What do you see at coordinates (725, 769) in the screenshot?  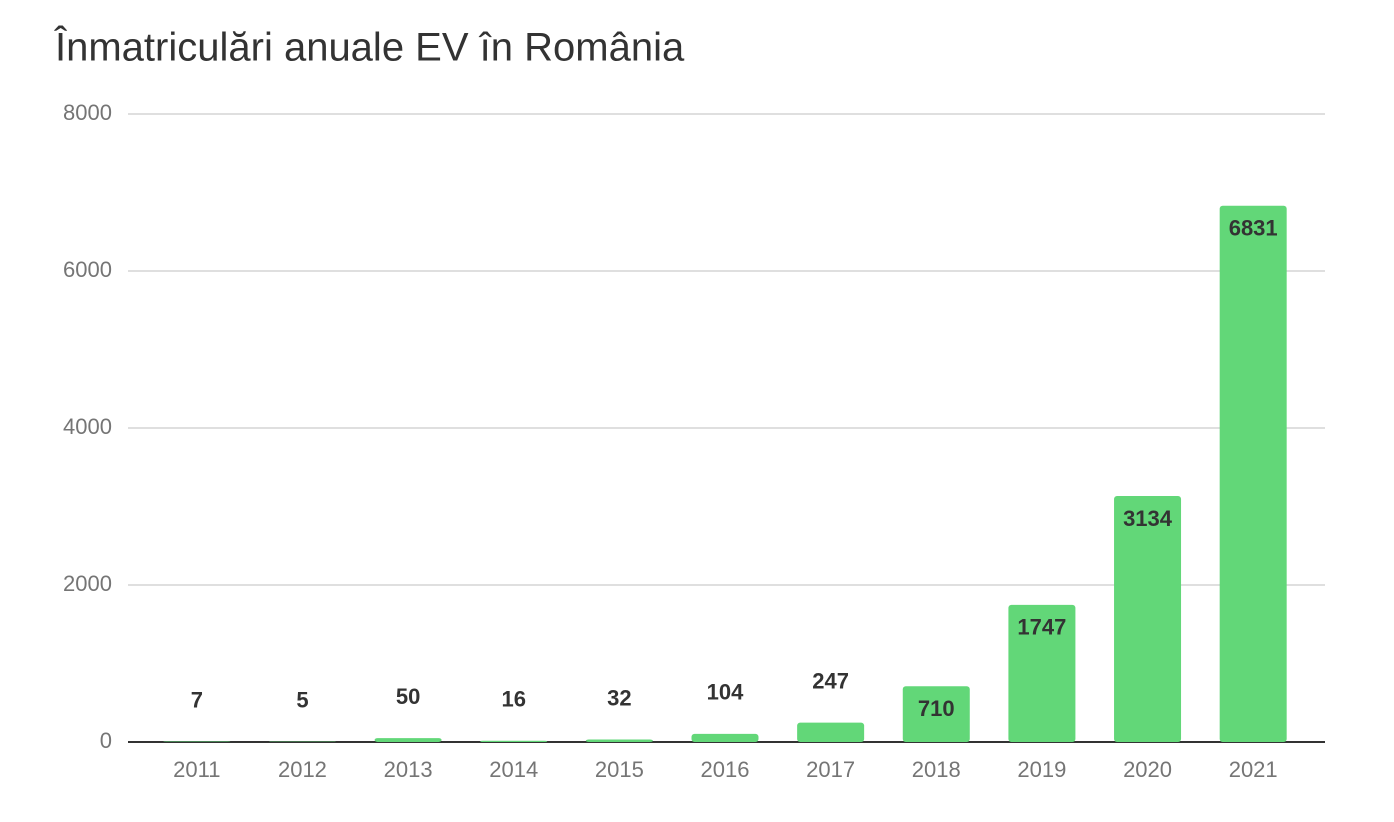 I see `x-tick-label: 2016` at bounding box center [725, 769].